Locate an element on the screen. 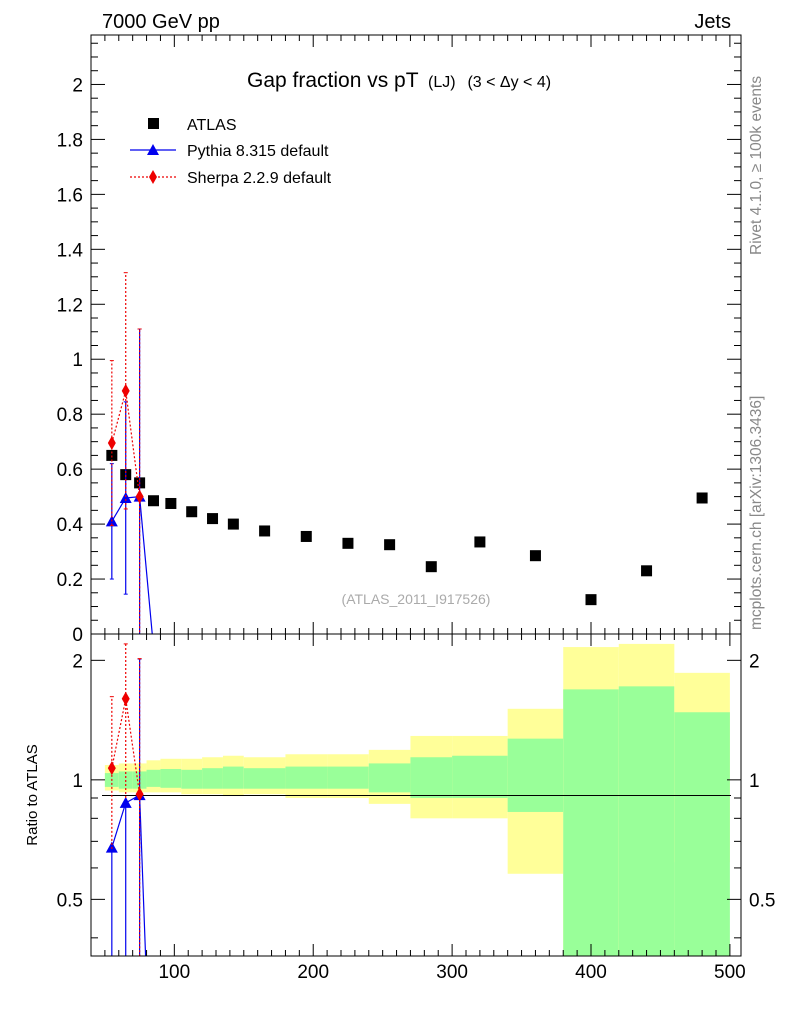  ratio-y-tick-label-left-1: 1 is located at coordinates (77, 781).